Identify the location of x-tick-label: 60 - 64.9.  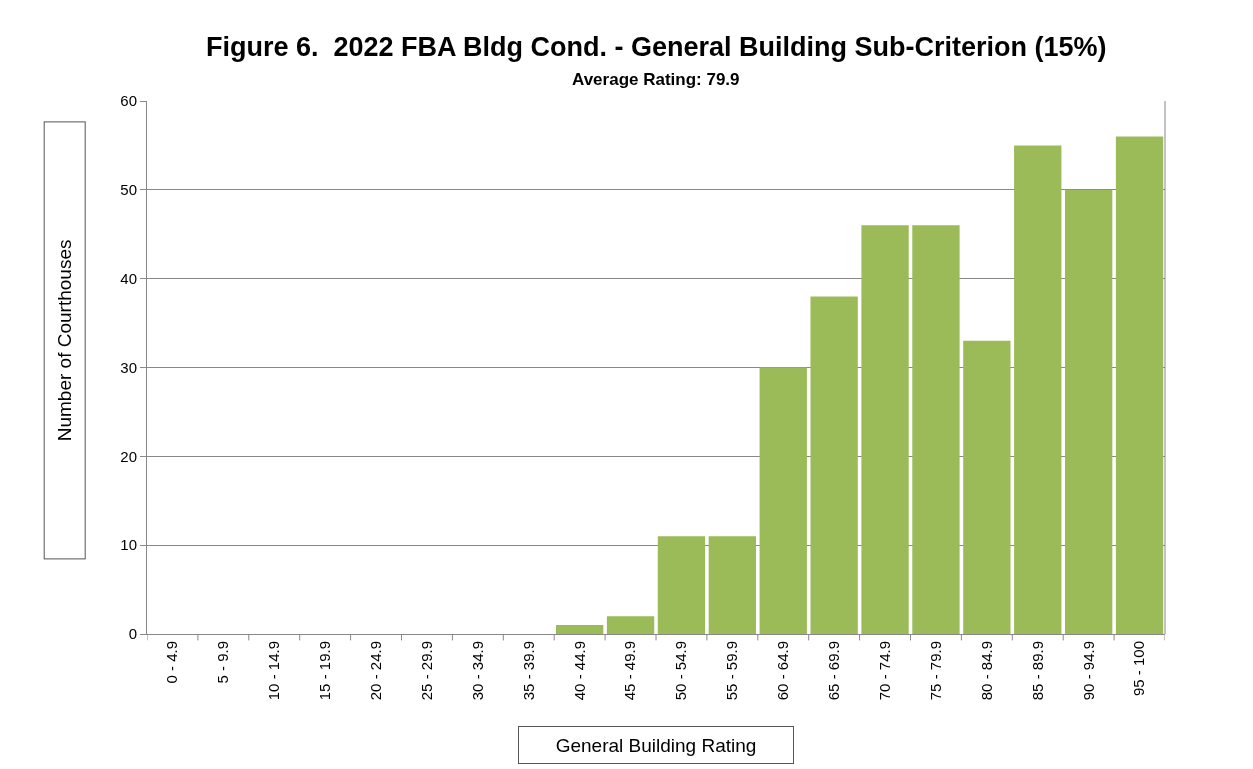
(783, 671).